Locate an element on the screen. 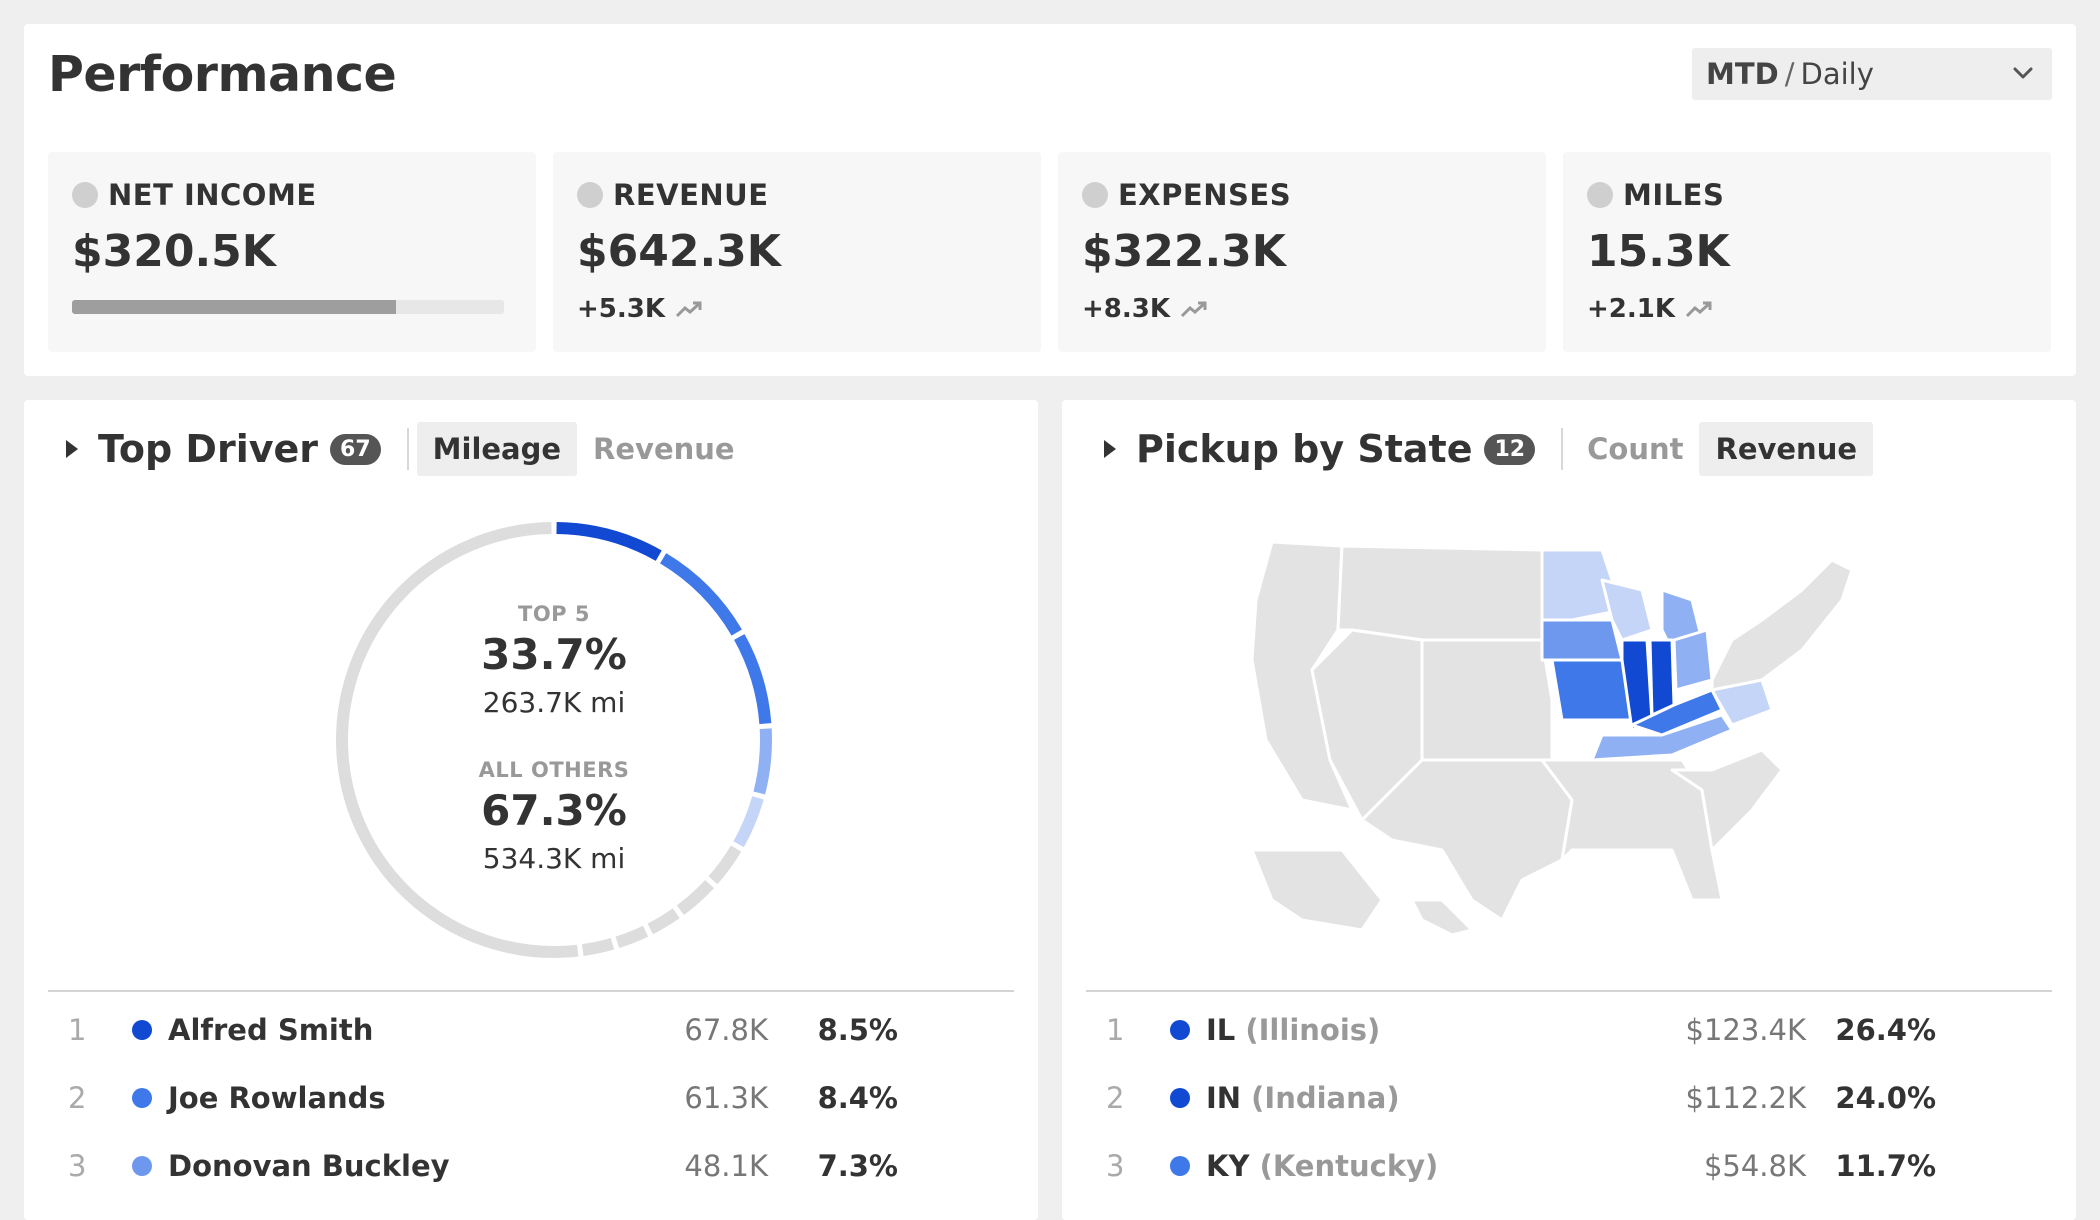 The width and height of the screenshot is (2100, 1220). state-row: 1 IL (Illinois) $123.4K 26.4% is located at coordinates (1569, 1030).